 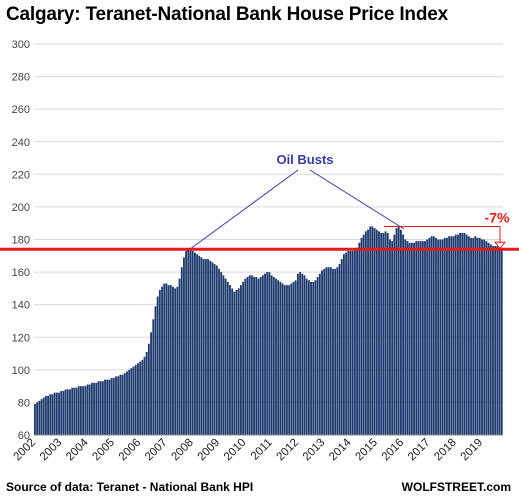 I want to click on y-axis-ticks: 60 80 100 120 140 160 180 200 220 240 260 280 300, so click(x=21, y=240).